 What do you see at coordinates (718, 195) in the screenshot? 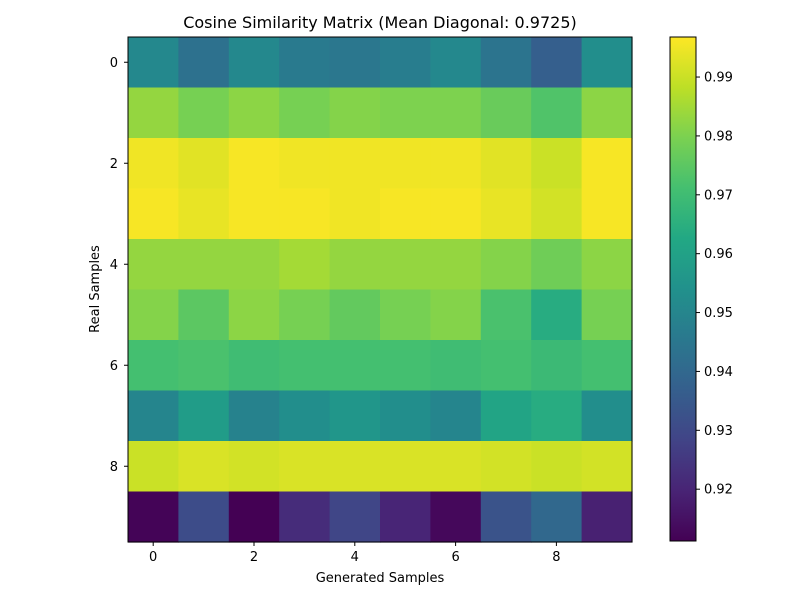
I see `colorbar-tick-label: 0.97` at bounding box center [718, 195].